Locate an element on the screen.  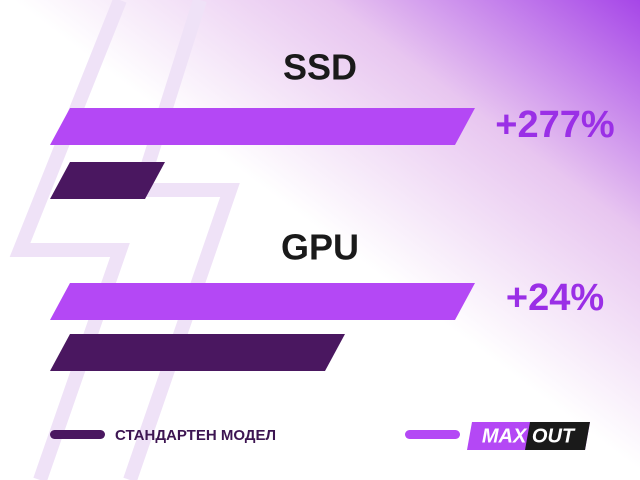
annotation: +24% is located at coordinates (555, 298).